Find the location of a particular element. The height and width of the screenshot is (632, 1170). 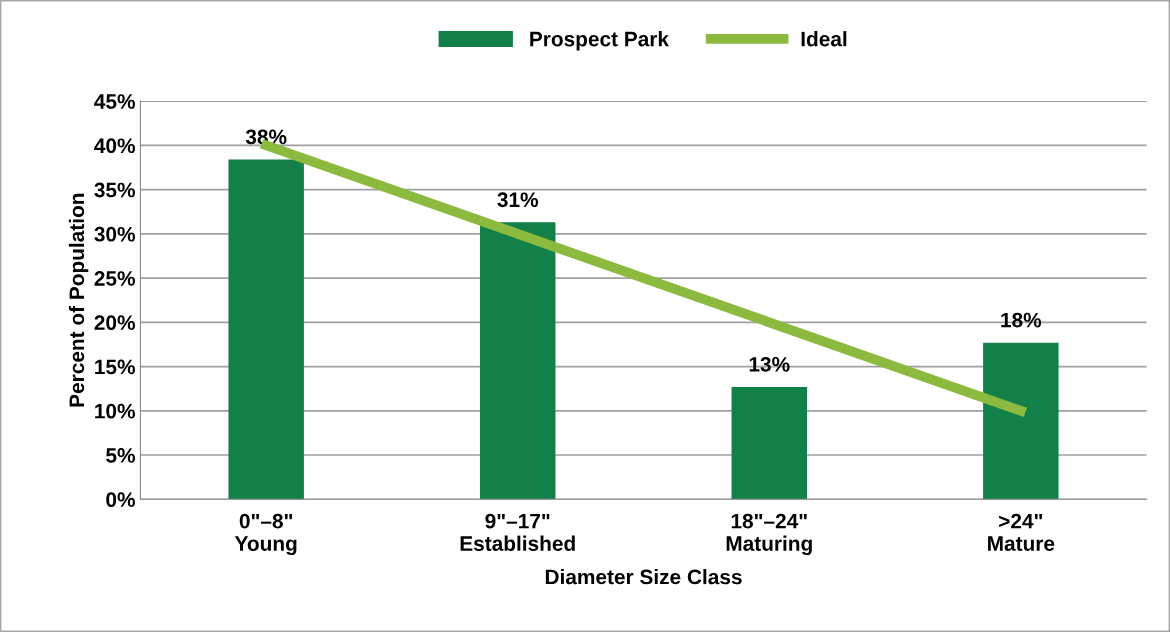

x-tick-label: >24" Mature is located at coordinates (1021, 532).